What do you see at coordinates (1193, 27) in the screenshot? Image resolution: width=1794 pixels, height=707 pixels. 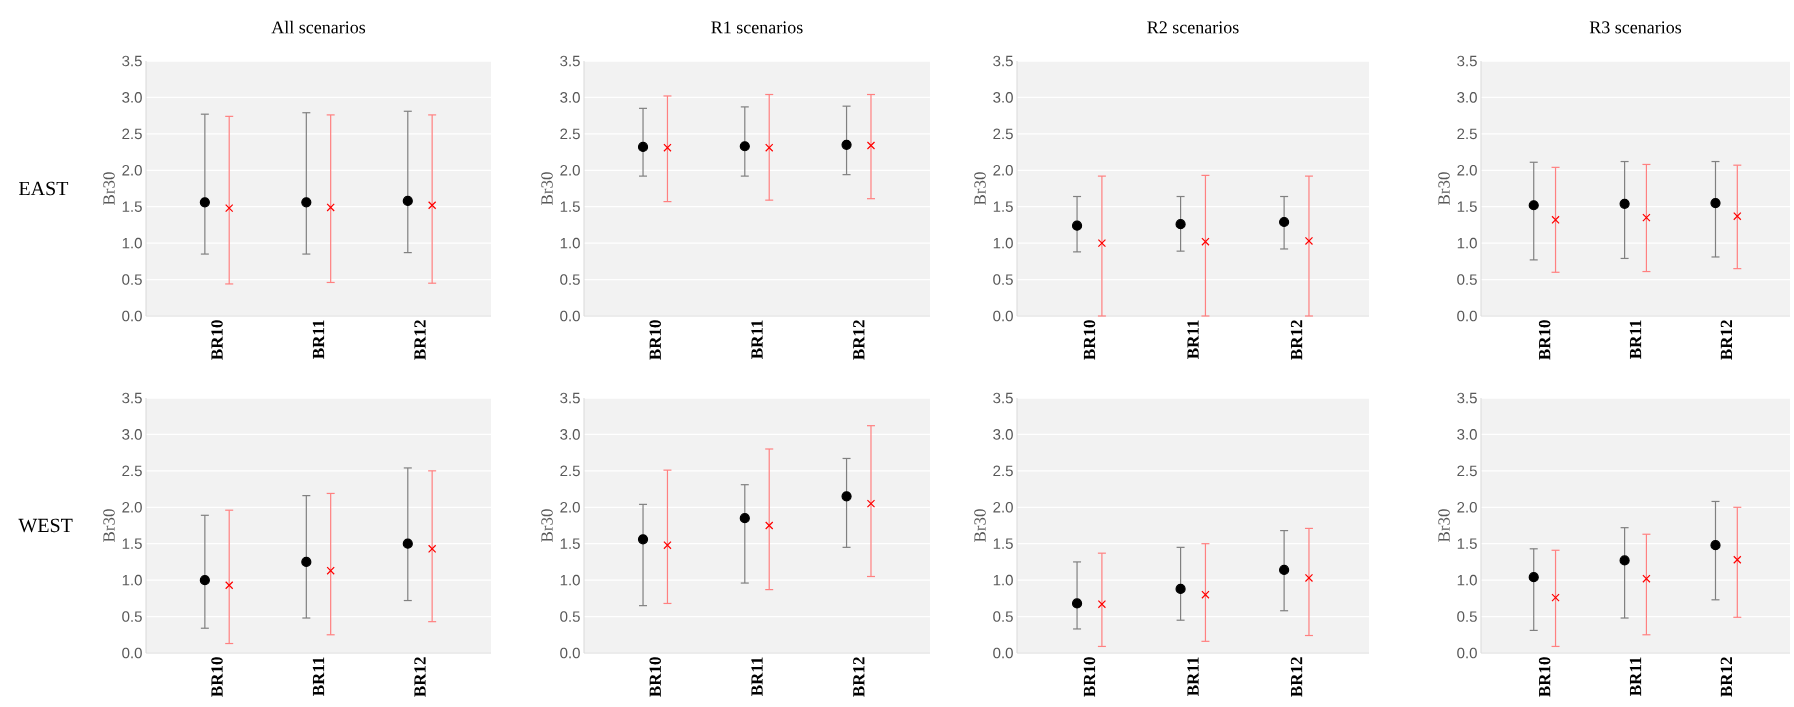 I see `chart-title: R2 scenarios` at bounding box center [1193, 27].